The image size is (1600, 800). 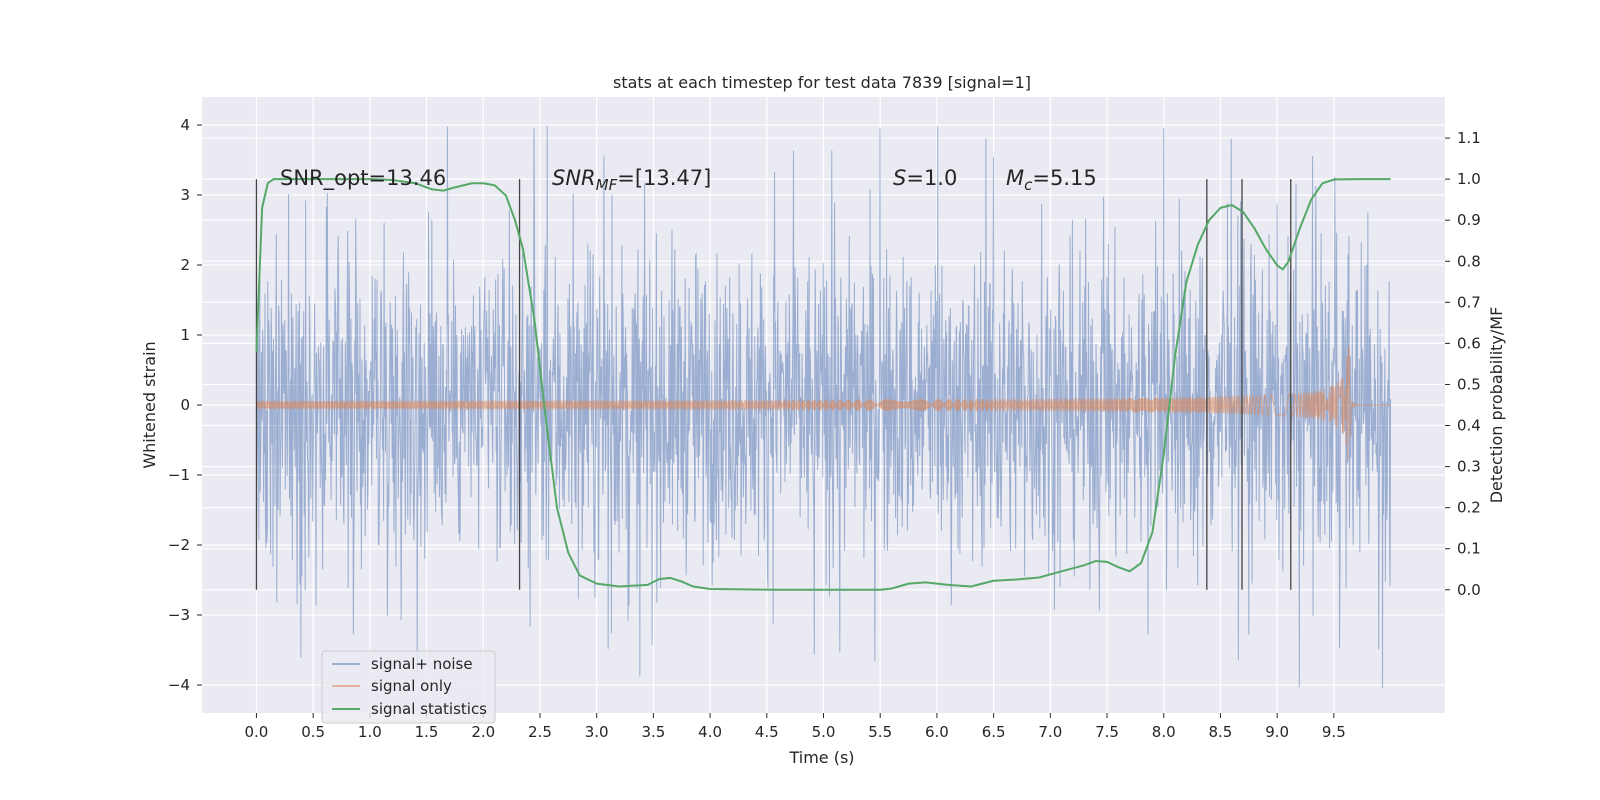 I want to click on y-tick-label-7: 3, so click(x=185, y=195).